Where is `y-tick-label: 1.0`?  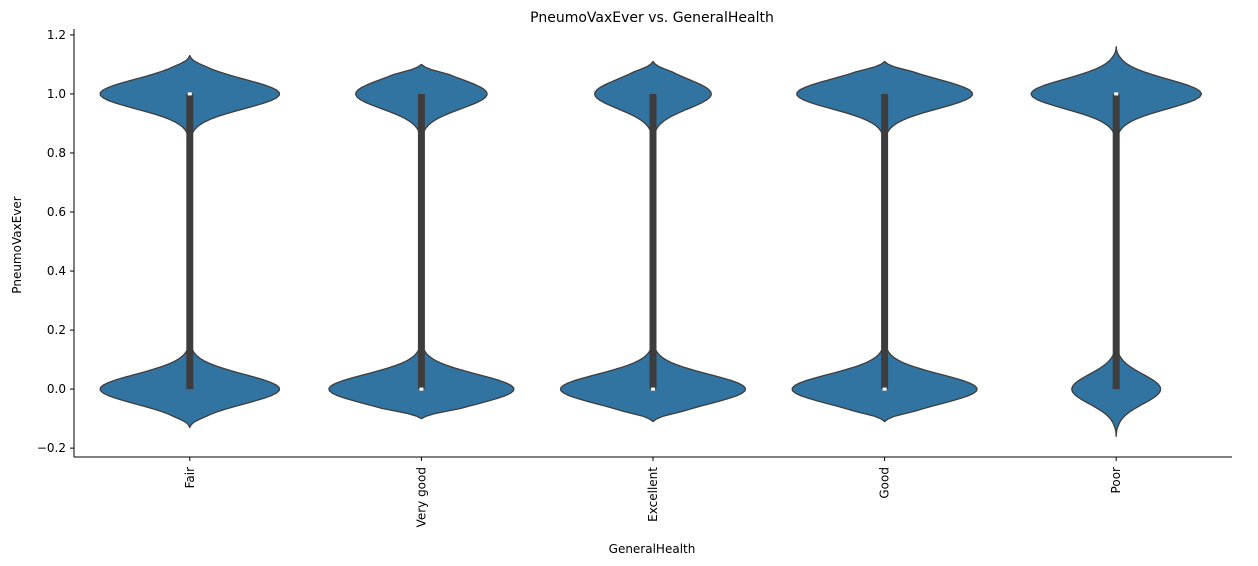 y-tick-label: 1.0 is located at coordinates (56, 94).